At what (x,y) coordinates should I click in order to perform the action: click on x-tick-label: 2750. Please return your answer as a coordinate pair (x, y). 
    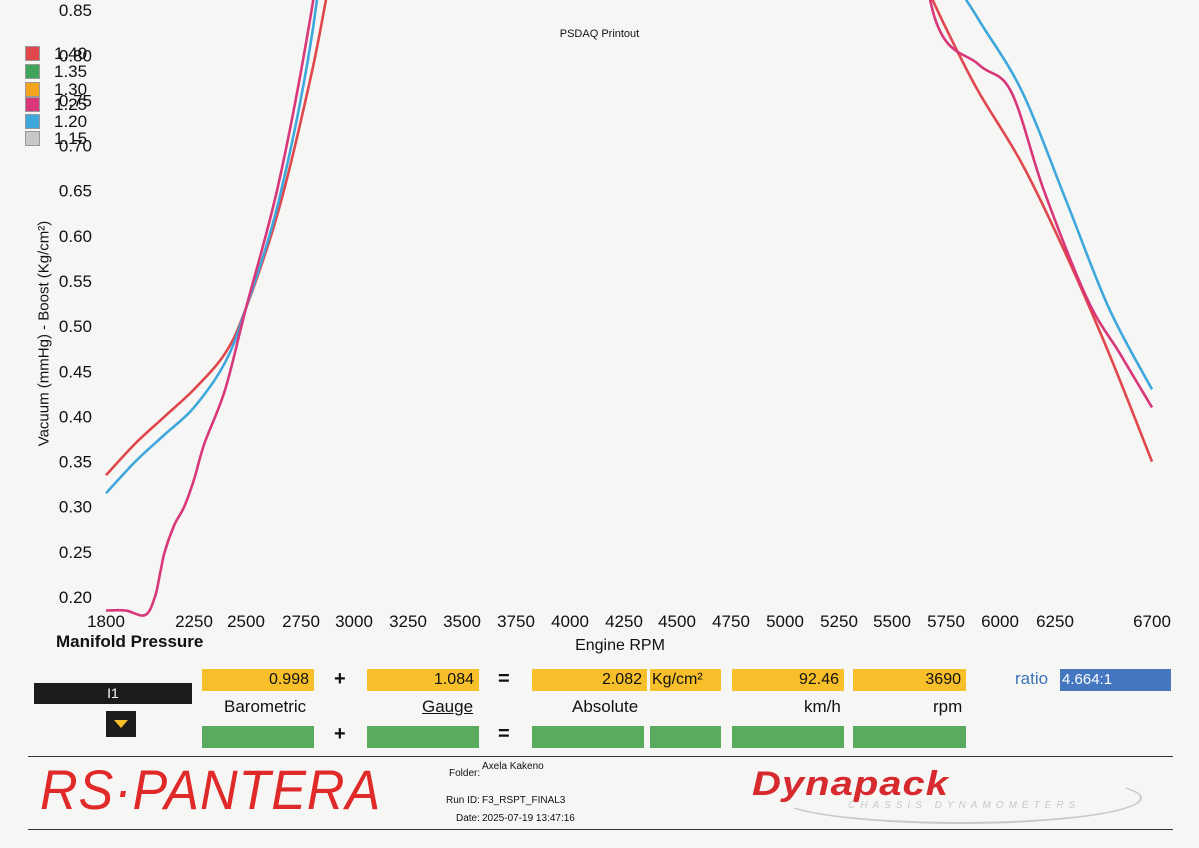
    Looking at the image, I should click on (301, 621).